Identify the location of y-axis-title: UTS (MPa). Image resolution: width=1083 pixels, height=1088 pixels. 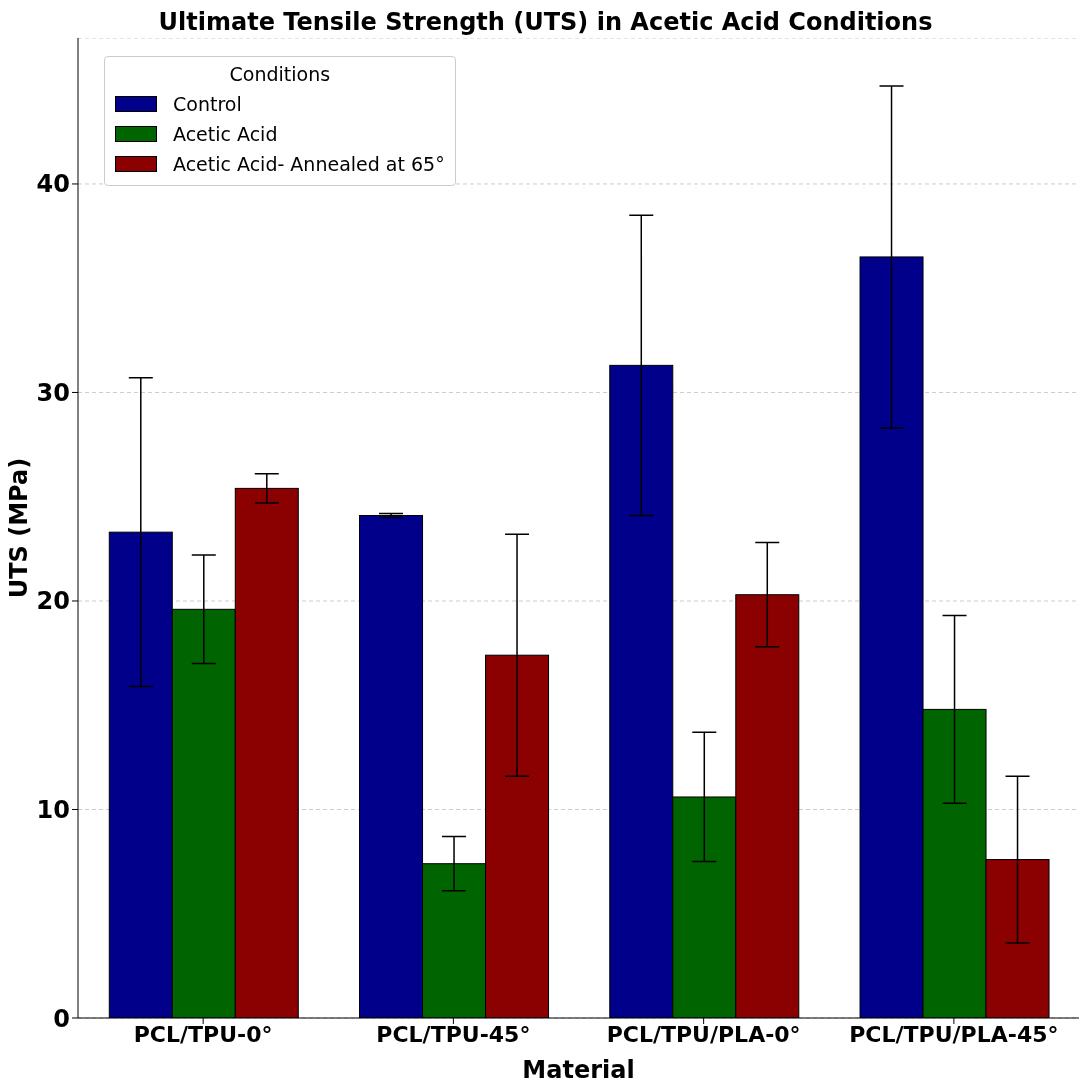
(18, 528).